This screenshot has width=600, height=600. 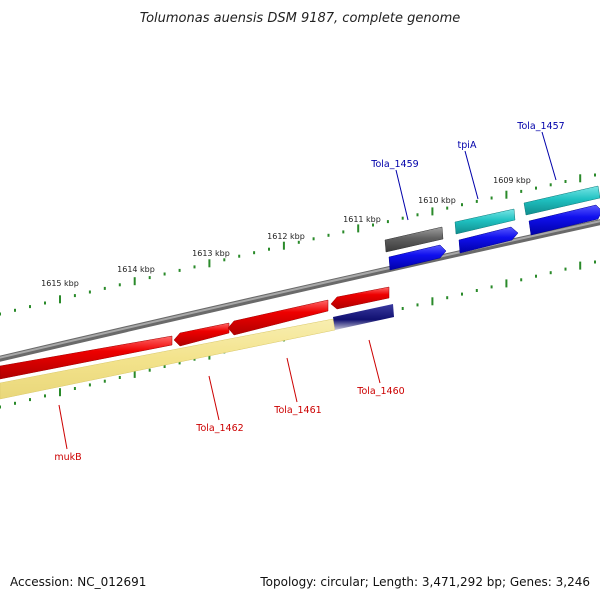 What do you see at coordinates (195, 333) in the screenshot?
I see `reverse-strand-genes` at bounding box center [195, 333].